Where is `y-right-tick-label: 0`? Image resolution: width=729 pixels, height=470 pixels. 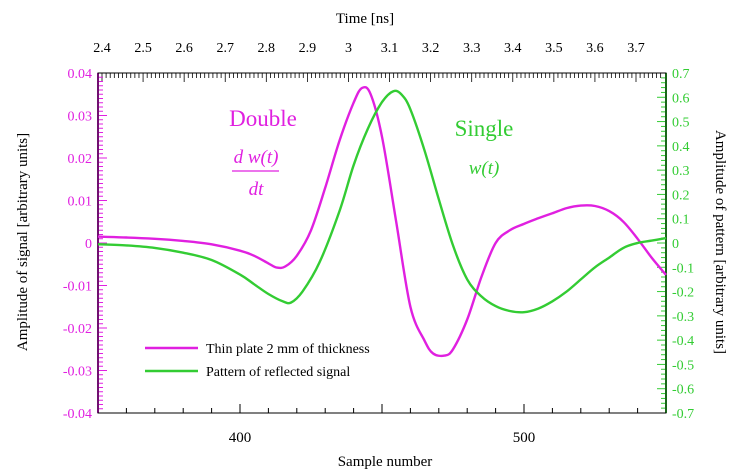
y-right-tick-label: 0 is located at coordinates (675, 244).